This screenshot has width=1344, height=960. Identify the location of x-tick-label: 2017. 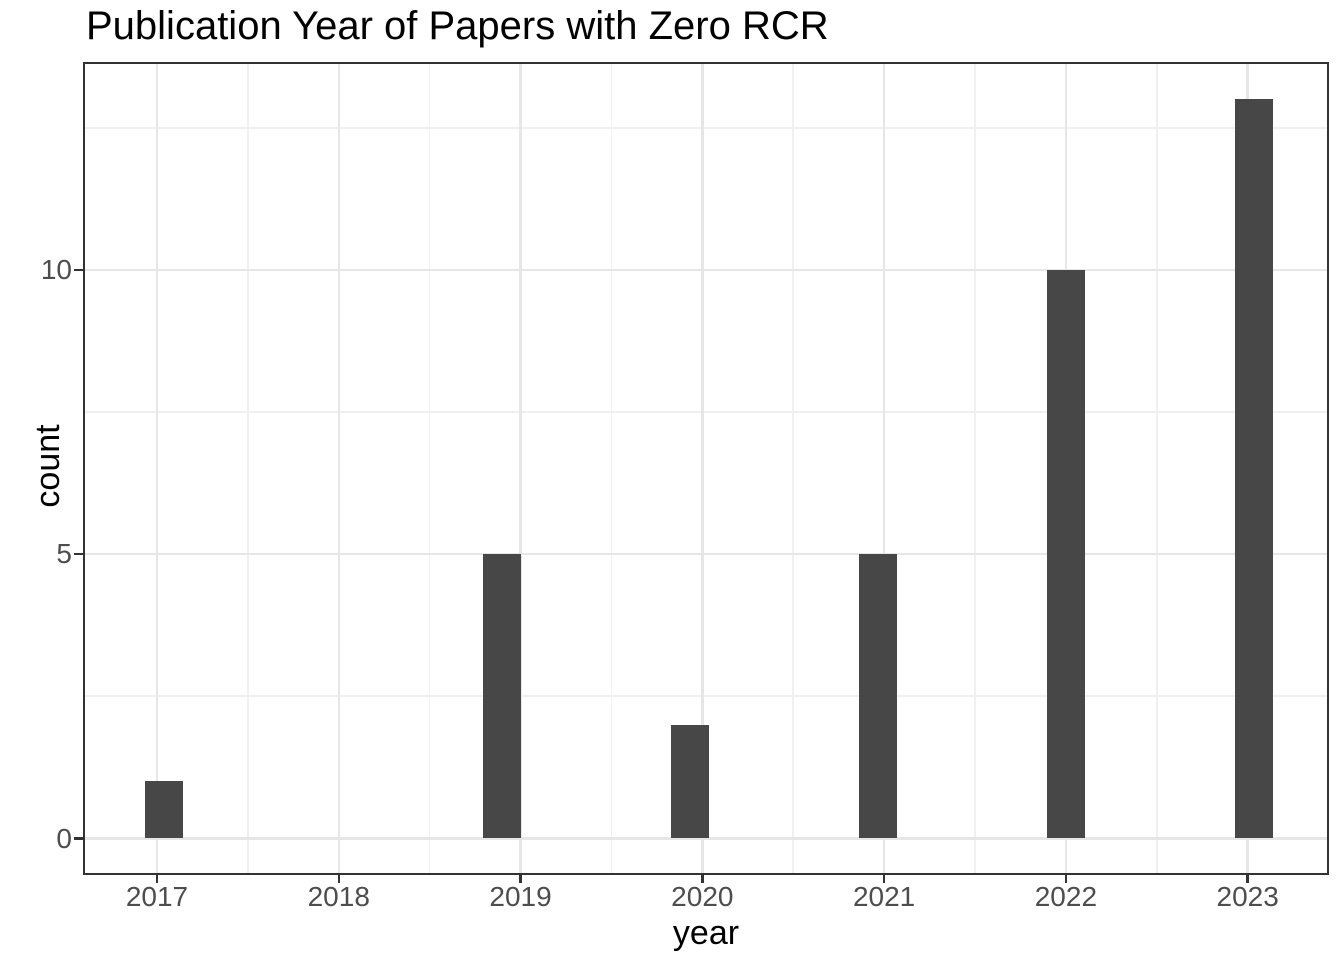
(157, 896).